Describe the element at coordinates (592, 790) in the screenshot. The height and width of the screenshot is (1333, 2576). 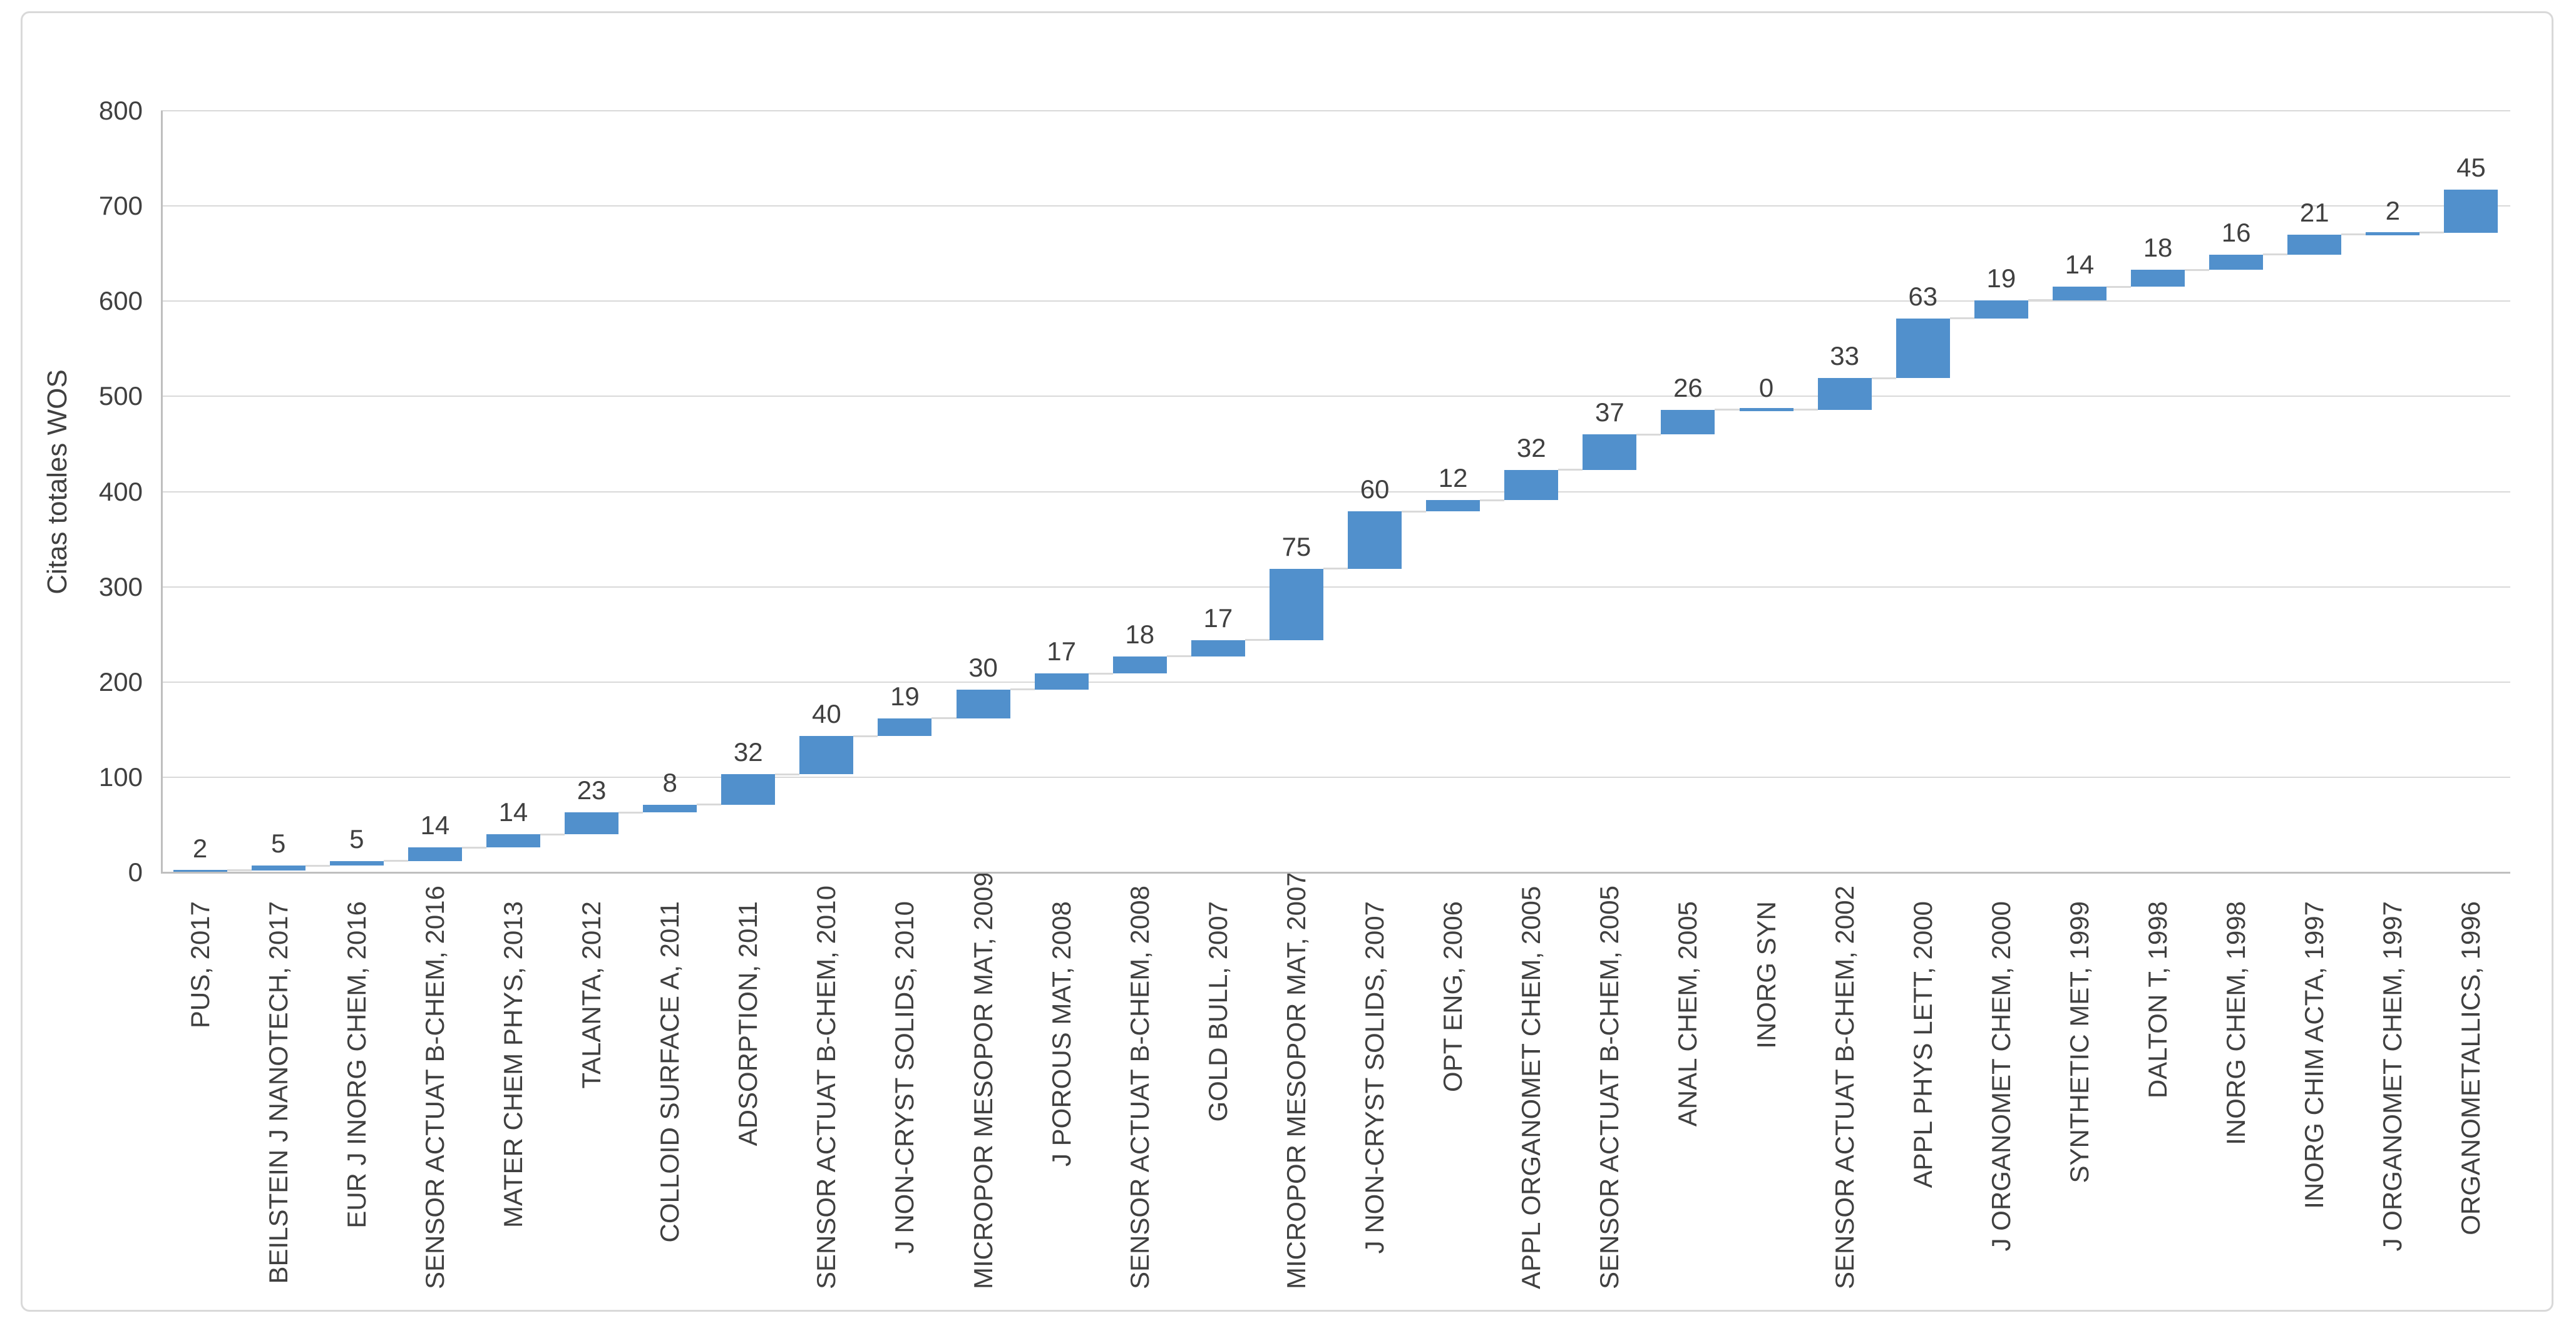
I see `bar-value-label: 23` at that location.